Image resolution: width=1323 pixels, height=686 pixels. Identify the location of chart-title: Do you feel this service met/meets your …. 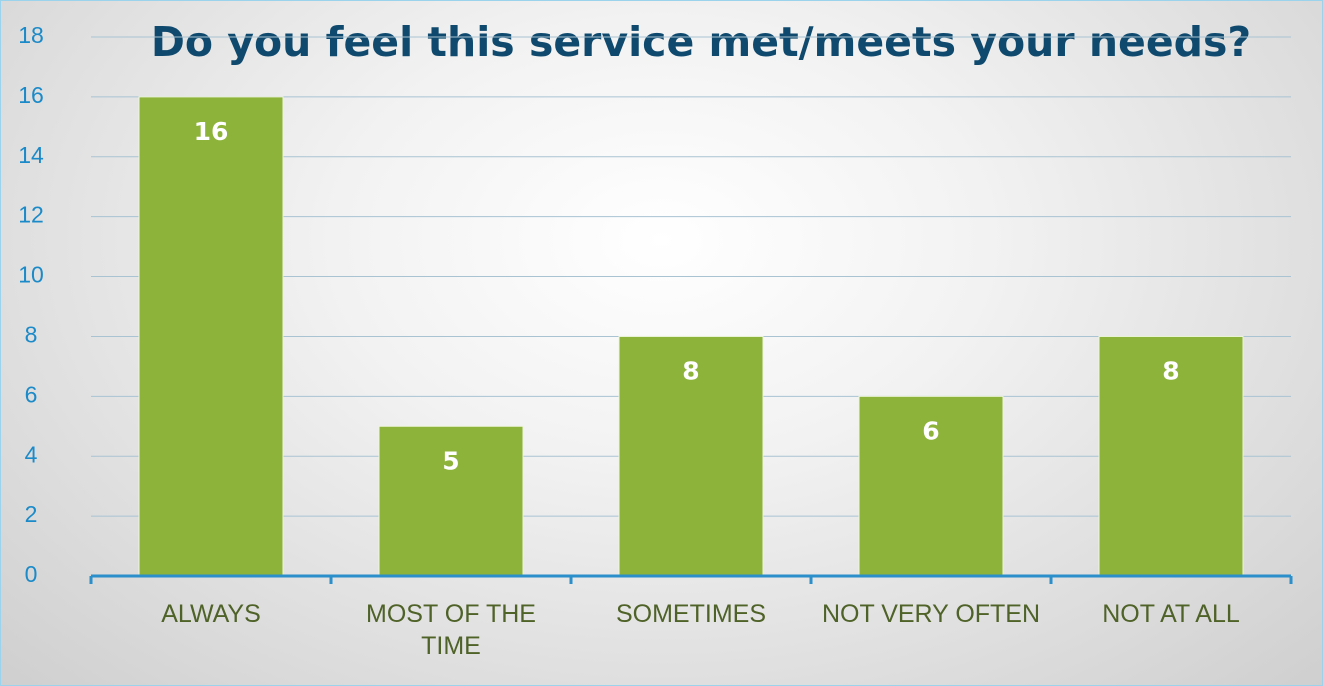
(701, 42).